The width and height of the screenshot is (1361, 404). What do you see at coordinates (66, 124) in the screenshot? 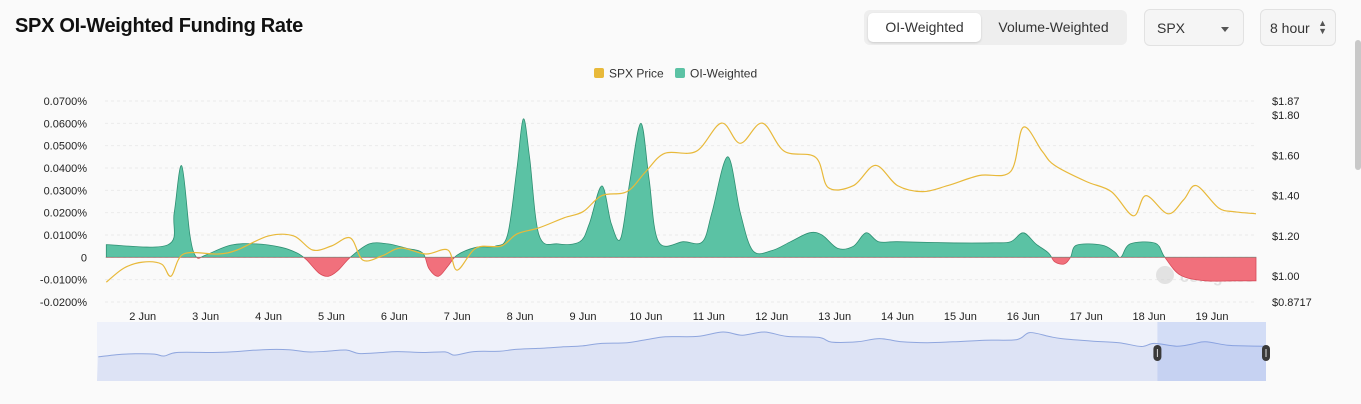
I see `left-axis-tick-label: 0.0600%` at bounding box center [66, 124].